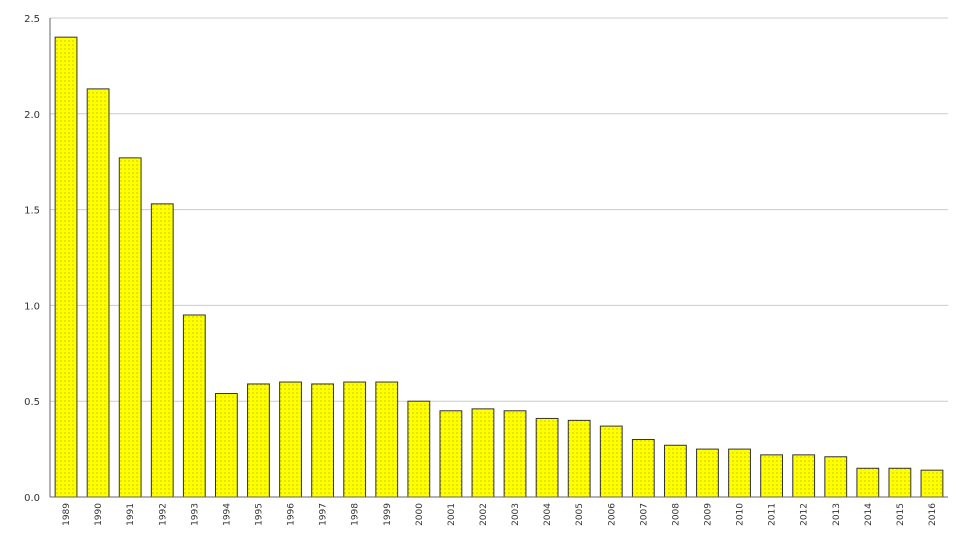 The width and height of the screenshot is (958, 536). What do you see at coordinates (355, 439) in the screenshot?
I see `bar-1998` at bounding box center [355, 439].